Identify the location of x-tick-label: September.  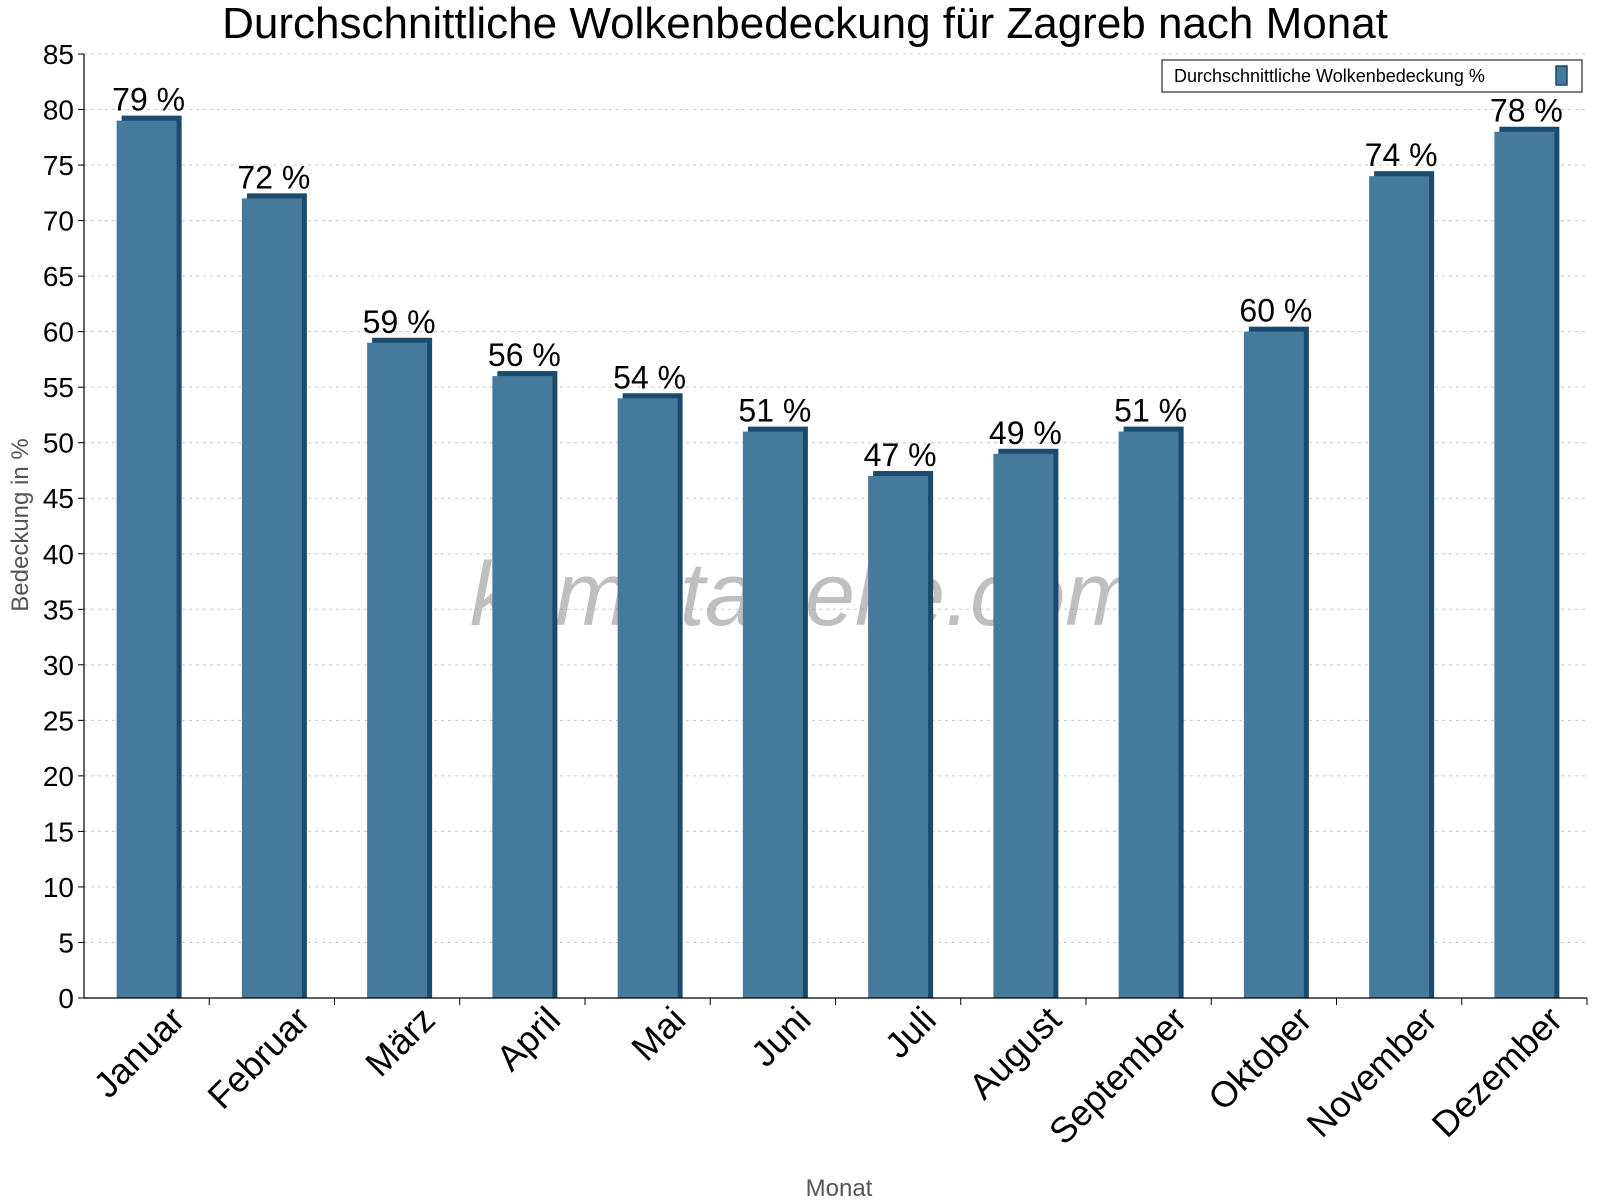
(1118, 1076).